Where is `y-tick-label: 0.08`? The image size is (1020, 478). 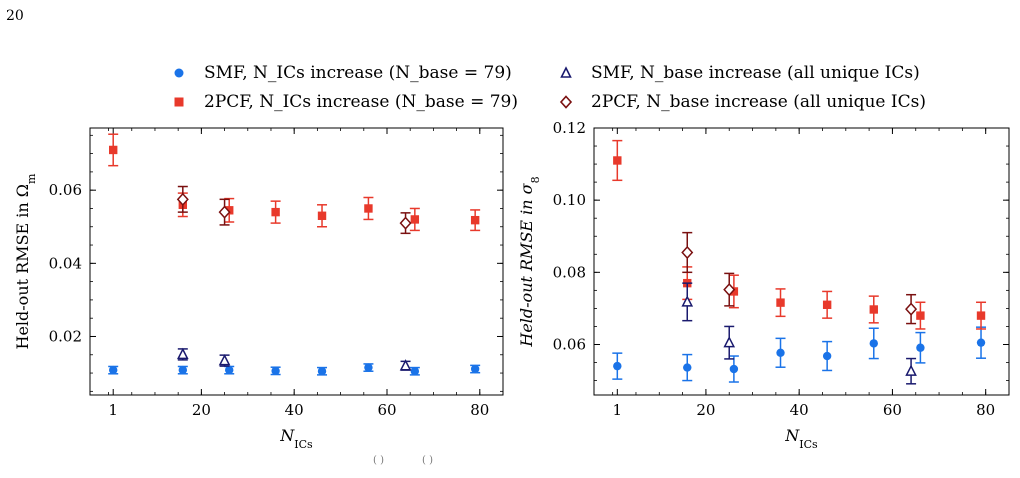 y-tick-label: 0.08 is located at coordinates (569, 272).